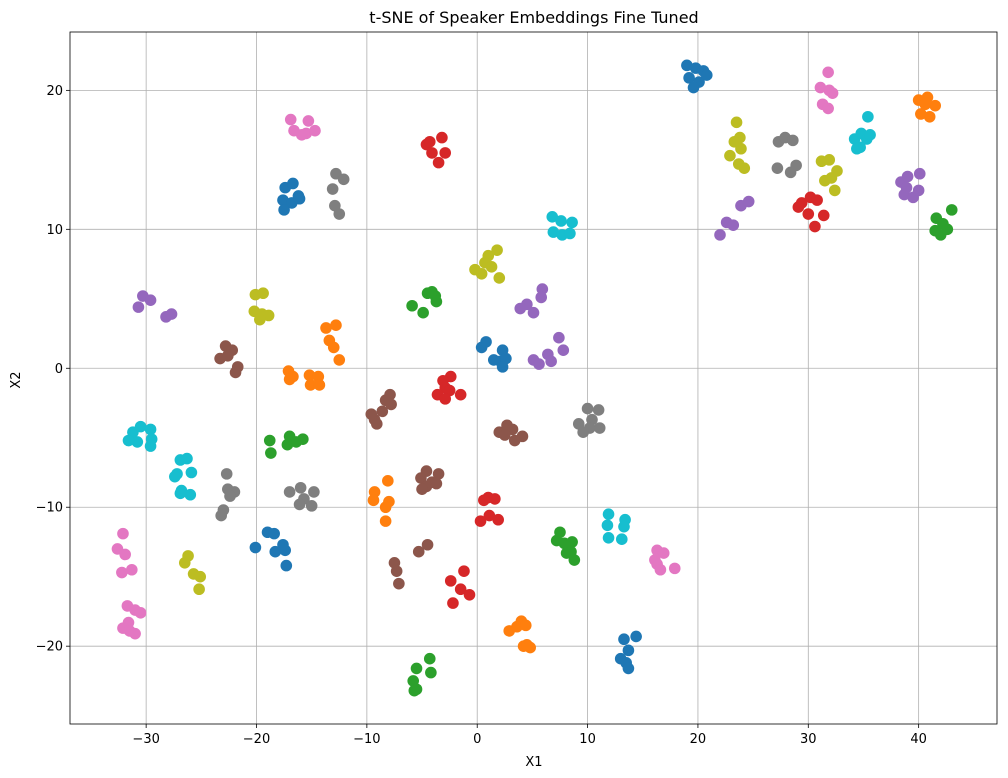 Image resolution: width=1008 pixels, height=778 pixels. I want to click on x-tick-label: 20, so click(698, 739).